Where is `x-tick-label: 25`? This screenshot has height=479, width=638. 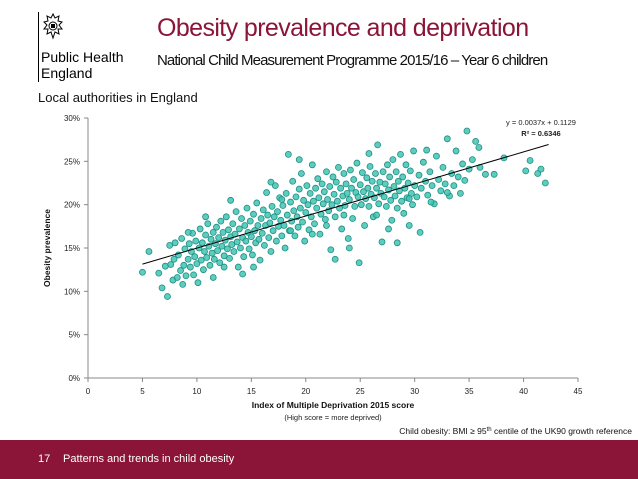
x-tick-label: 25 is located at coordinates (360, 391).